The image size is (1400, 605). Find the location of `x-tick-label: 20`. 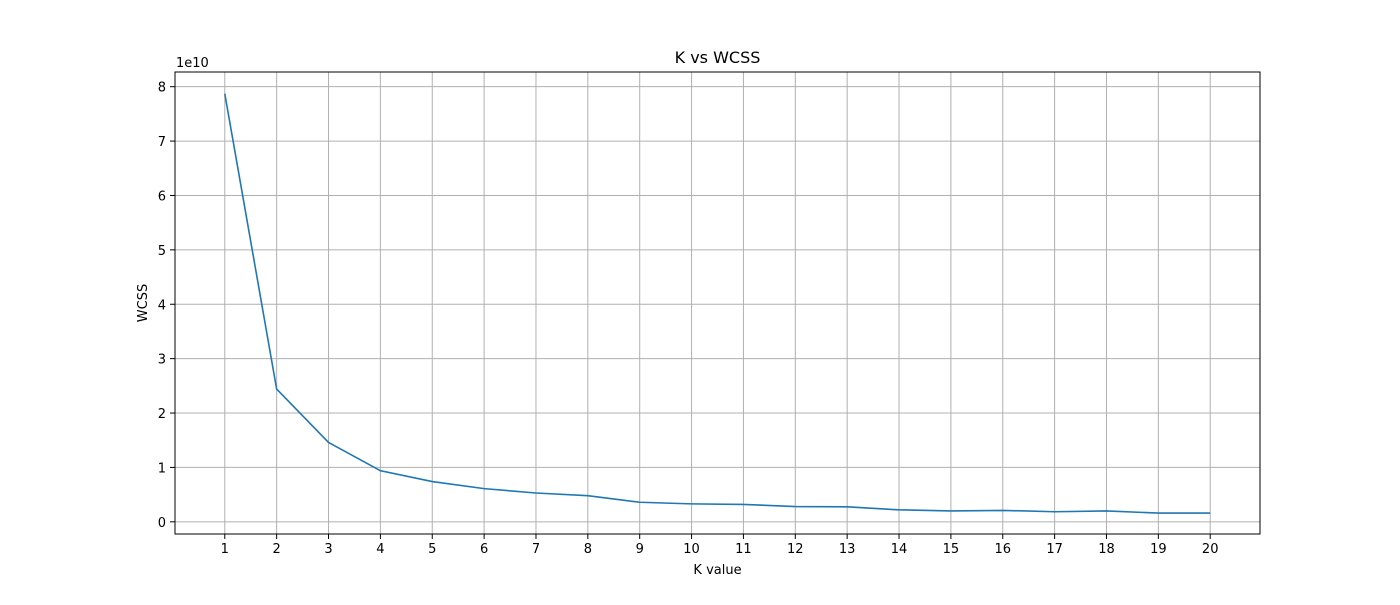

x-tick-label: 20 is located at coordinates (1210, 549).